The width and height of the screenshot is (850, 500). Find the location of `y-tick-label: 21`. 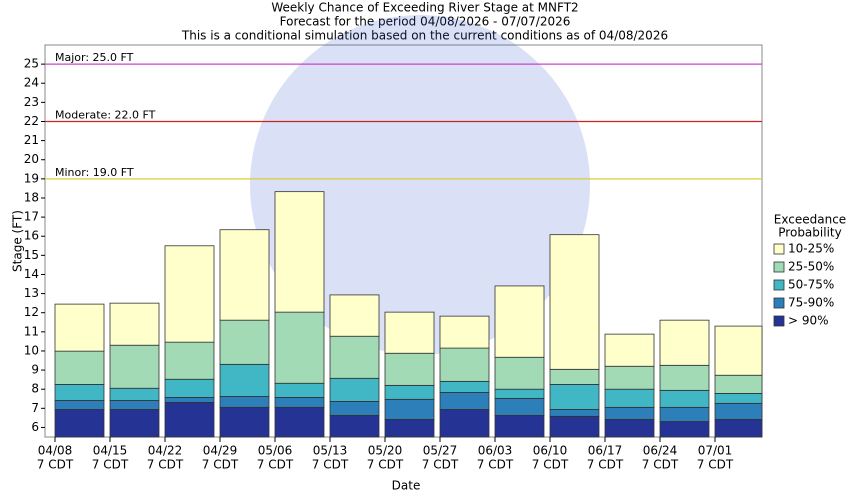

y-tick-label: 21 is located at coordinates (31, 140).